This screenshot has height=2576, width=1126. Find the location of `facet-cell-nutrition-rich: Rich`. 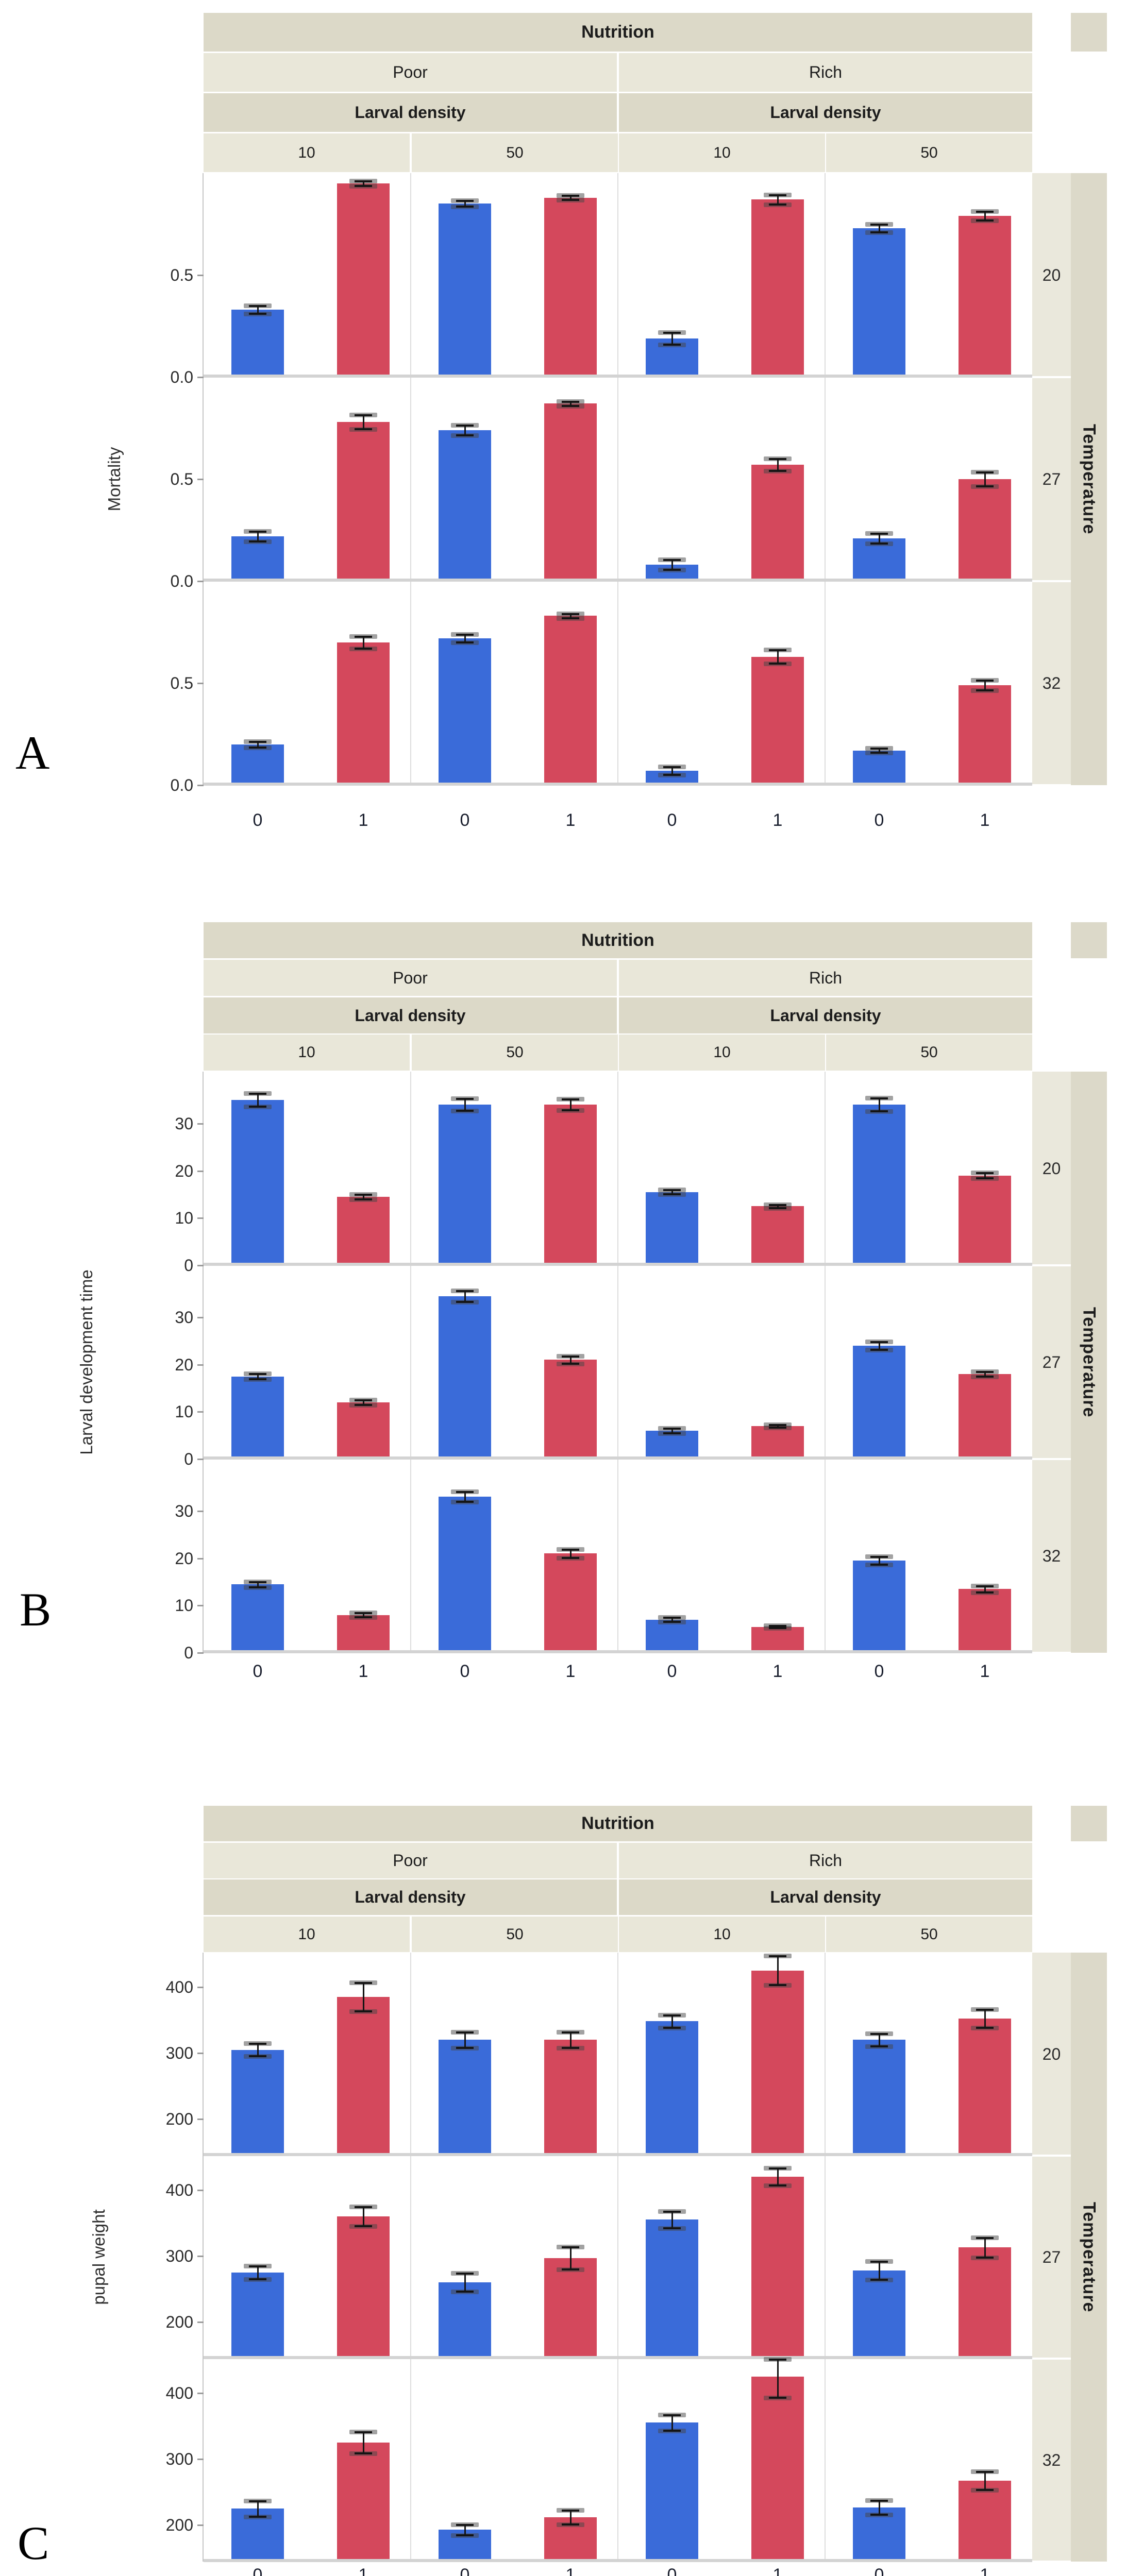

facet-cell-nutrition-rich: Rich is located at coordinates (826, 1860).